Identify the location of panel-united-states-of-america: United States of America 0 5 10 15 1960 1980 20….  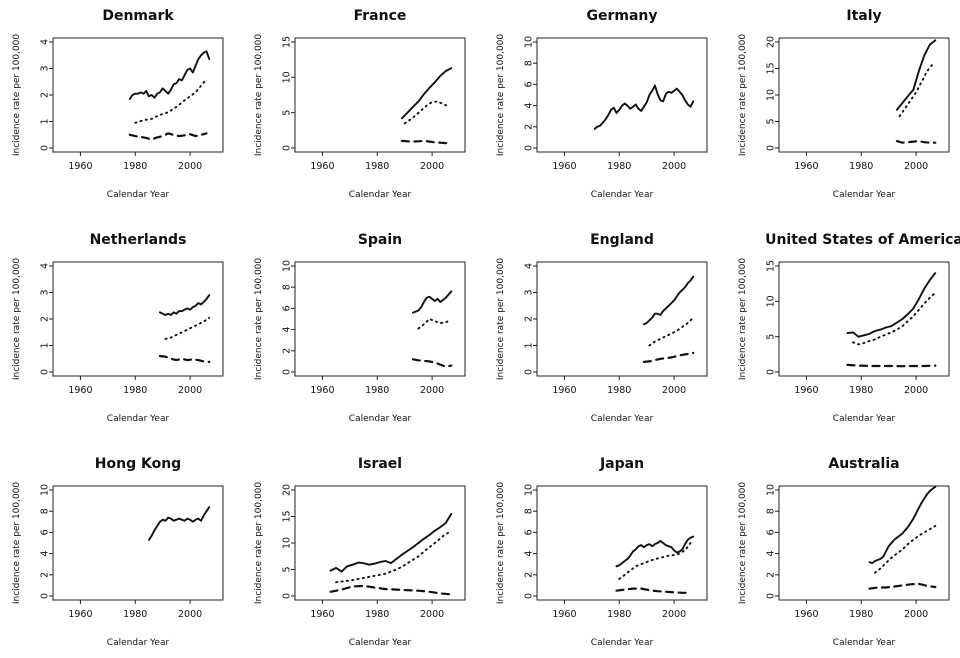
(849, 328).